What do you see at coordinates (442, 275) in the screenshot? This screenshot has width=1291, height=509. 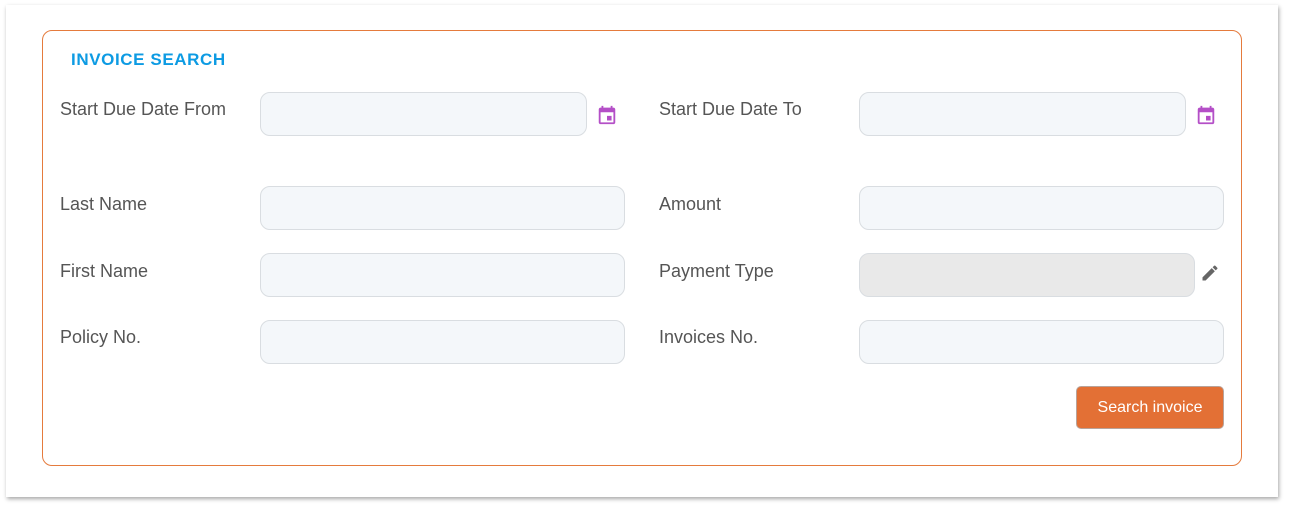 I see `first-name-input` at bounding box center [442, 275].